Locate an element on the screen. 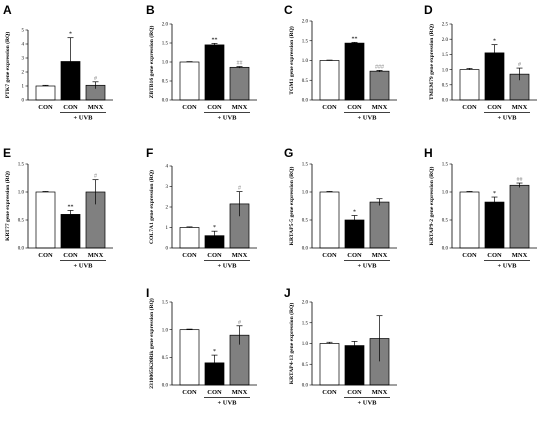  y-tick-label: 5 is located at coordinates (23, 31).